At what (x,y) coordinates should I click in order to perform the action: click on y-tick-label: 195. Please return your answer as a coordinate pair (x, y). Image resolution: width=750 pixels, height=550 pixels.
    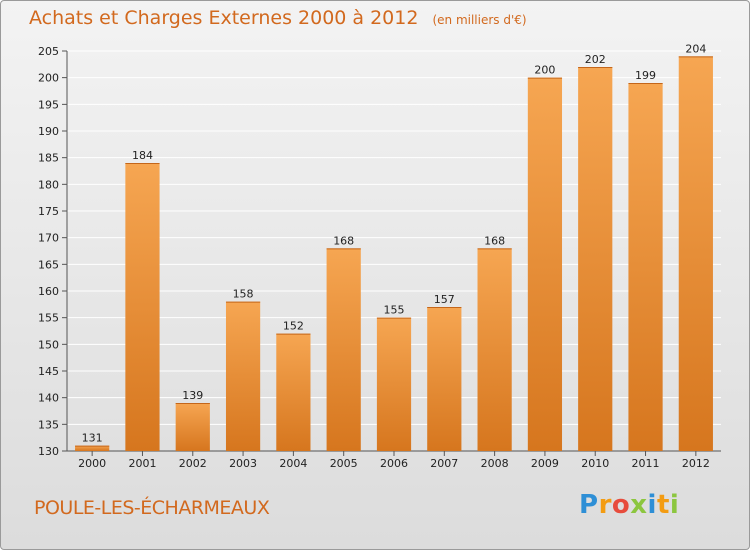
    Looking at the image, I should click on (48, 104).